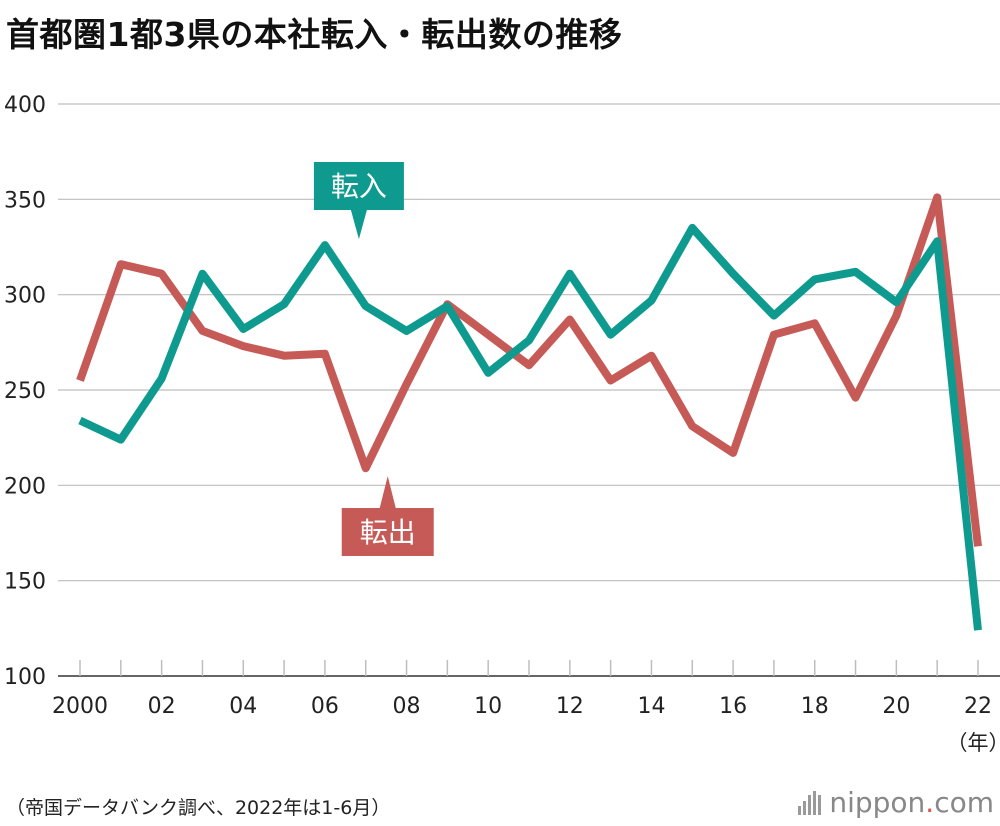  Describe the element at coordinates (896, 706) in the screenshot. I see `x-tick-label-20: 20` at that location.